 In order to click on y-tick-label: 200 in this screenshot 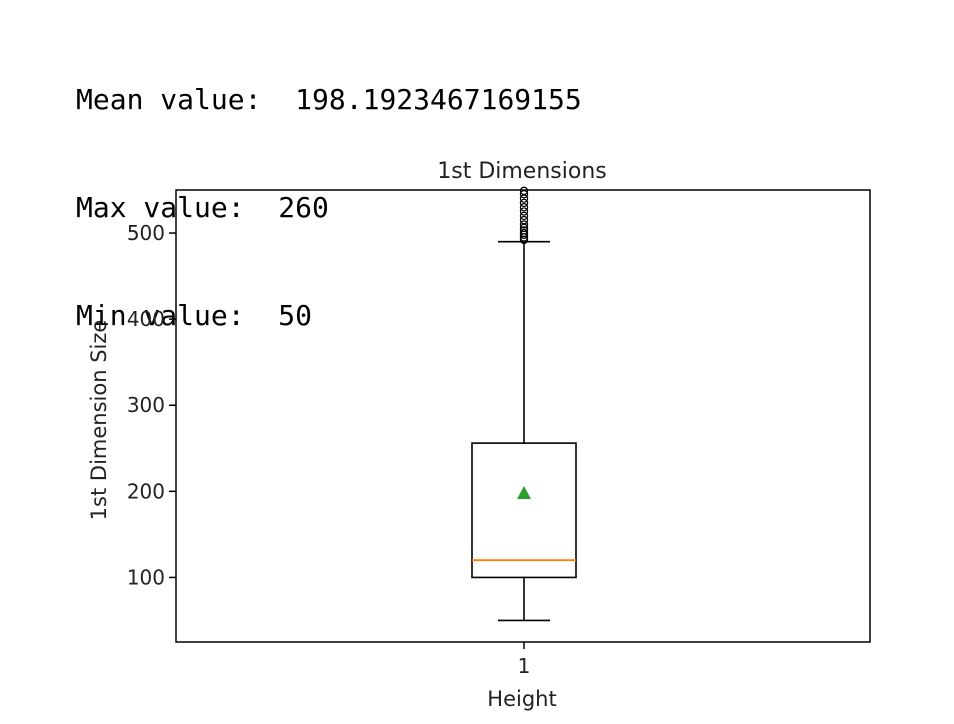, I will do `click(146, 491)`.